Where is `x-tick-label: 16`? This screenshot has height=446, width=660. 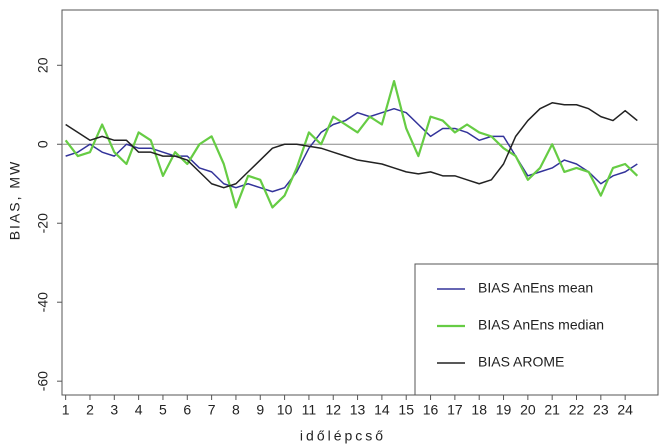 x-tick-label: 16 is located at coordinates (431, 410).